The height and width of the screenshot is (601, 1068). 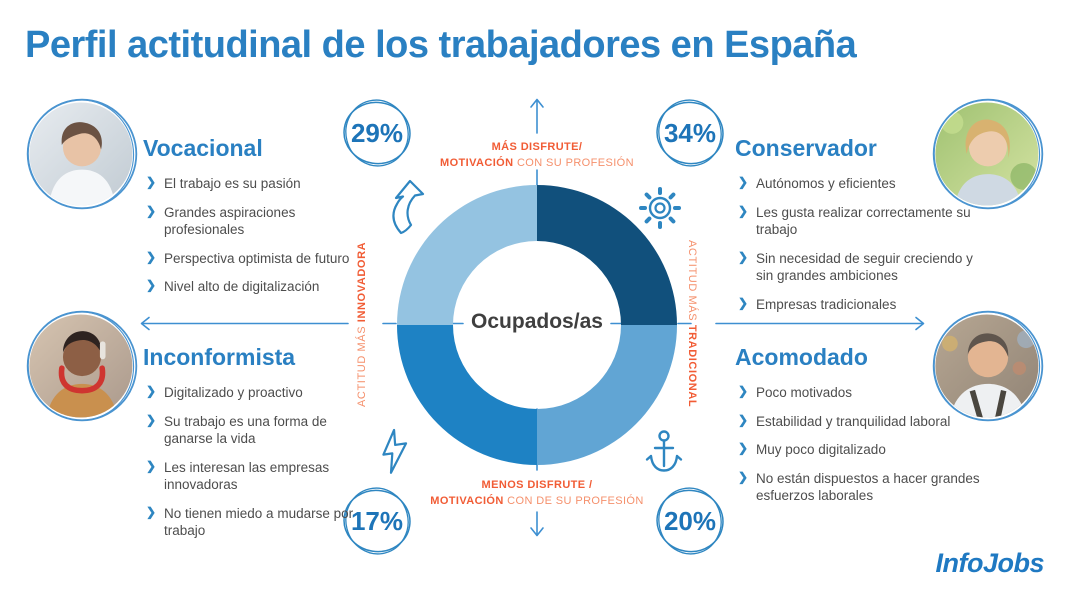 What do you see at coordinates (692, 324) in the screenshot?
I see `axis-caption-right: ACTITUD MÁS TRADICIONAL` at bounding box center [692, 324].